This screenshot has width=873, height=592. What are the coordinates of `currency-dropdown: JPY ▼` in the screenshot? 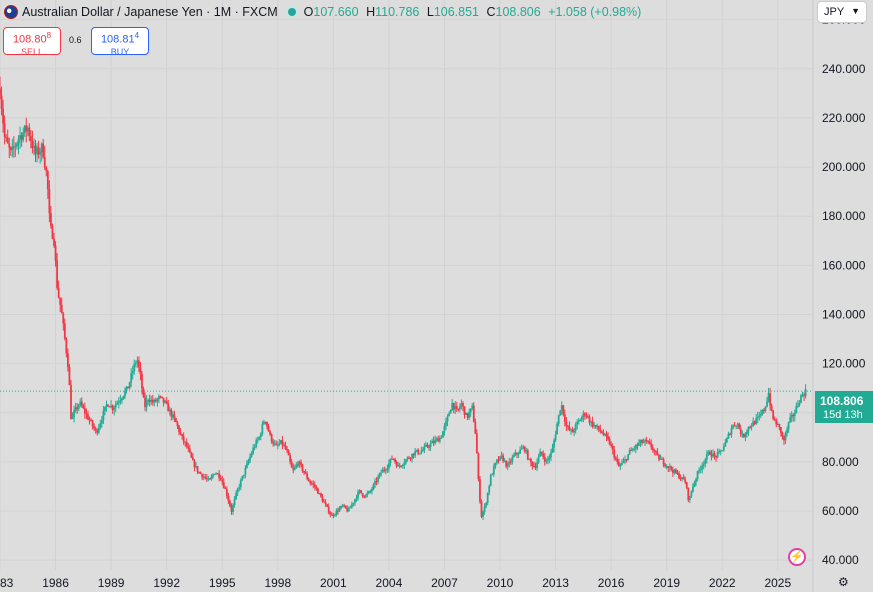 It's located at (842, 12).